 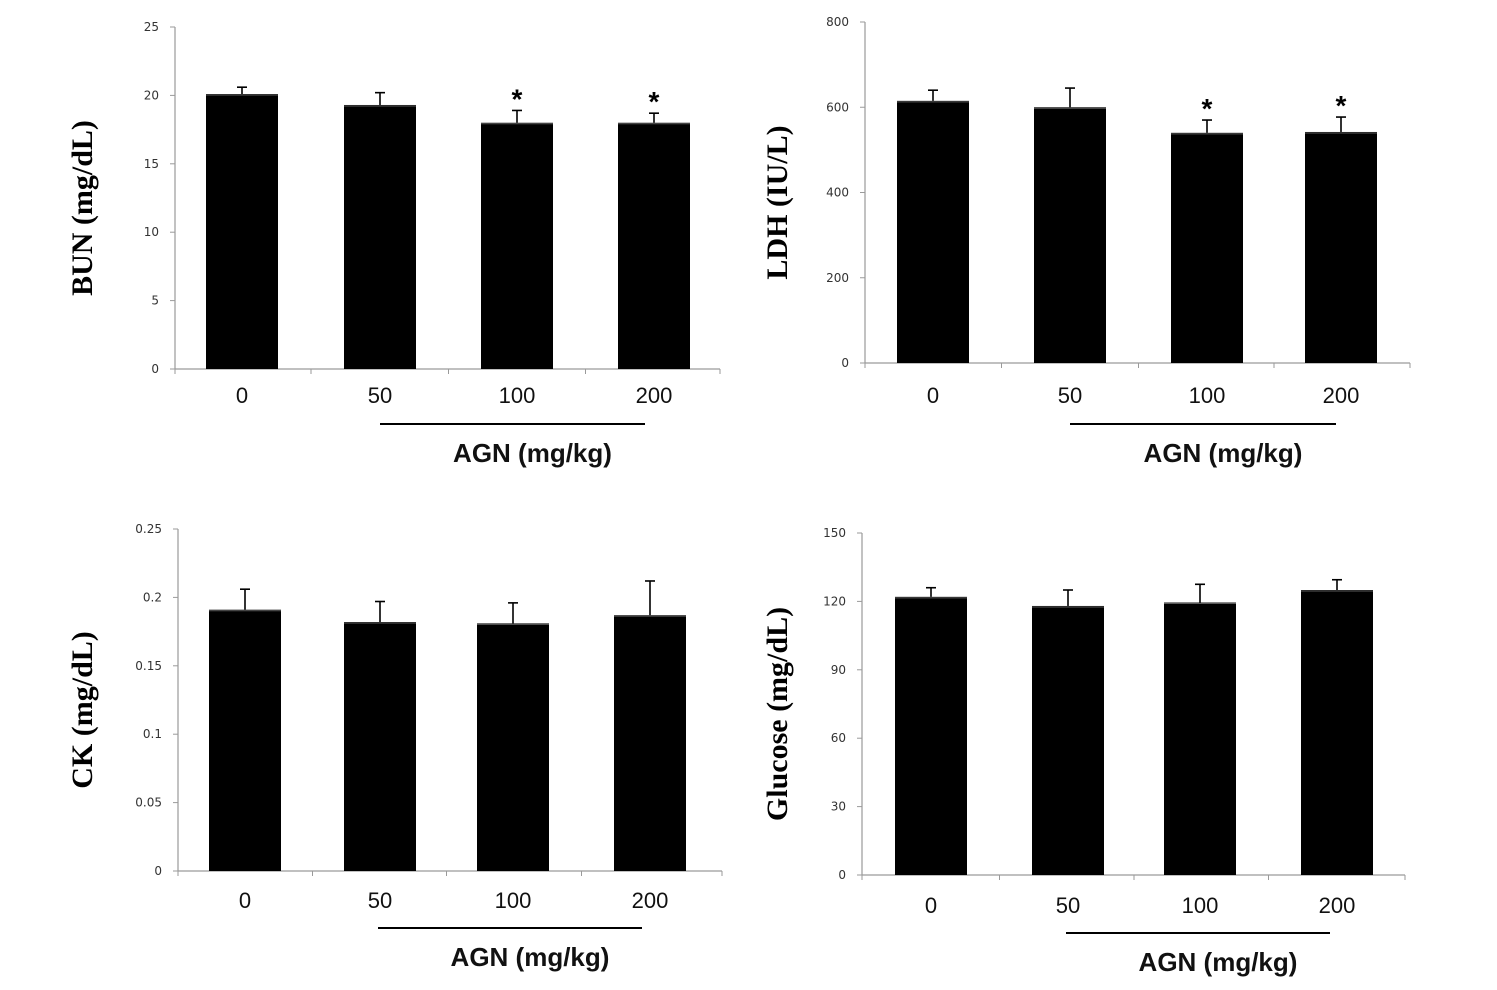 I want to click on y-axis-title: LDH (IU/L), so click(x=777, y=202).